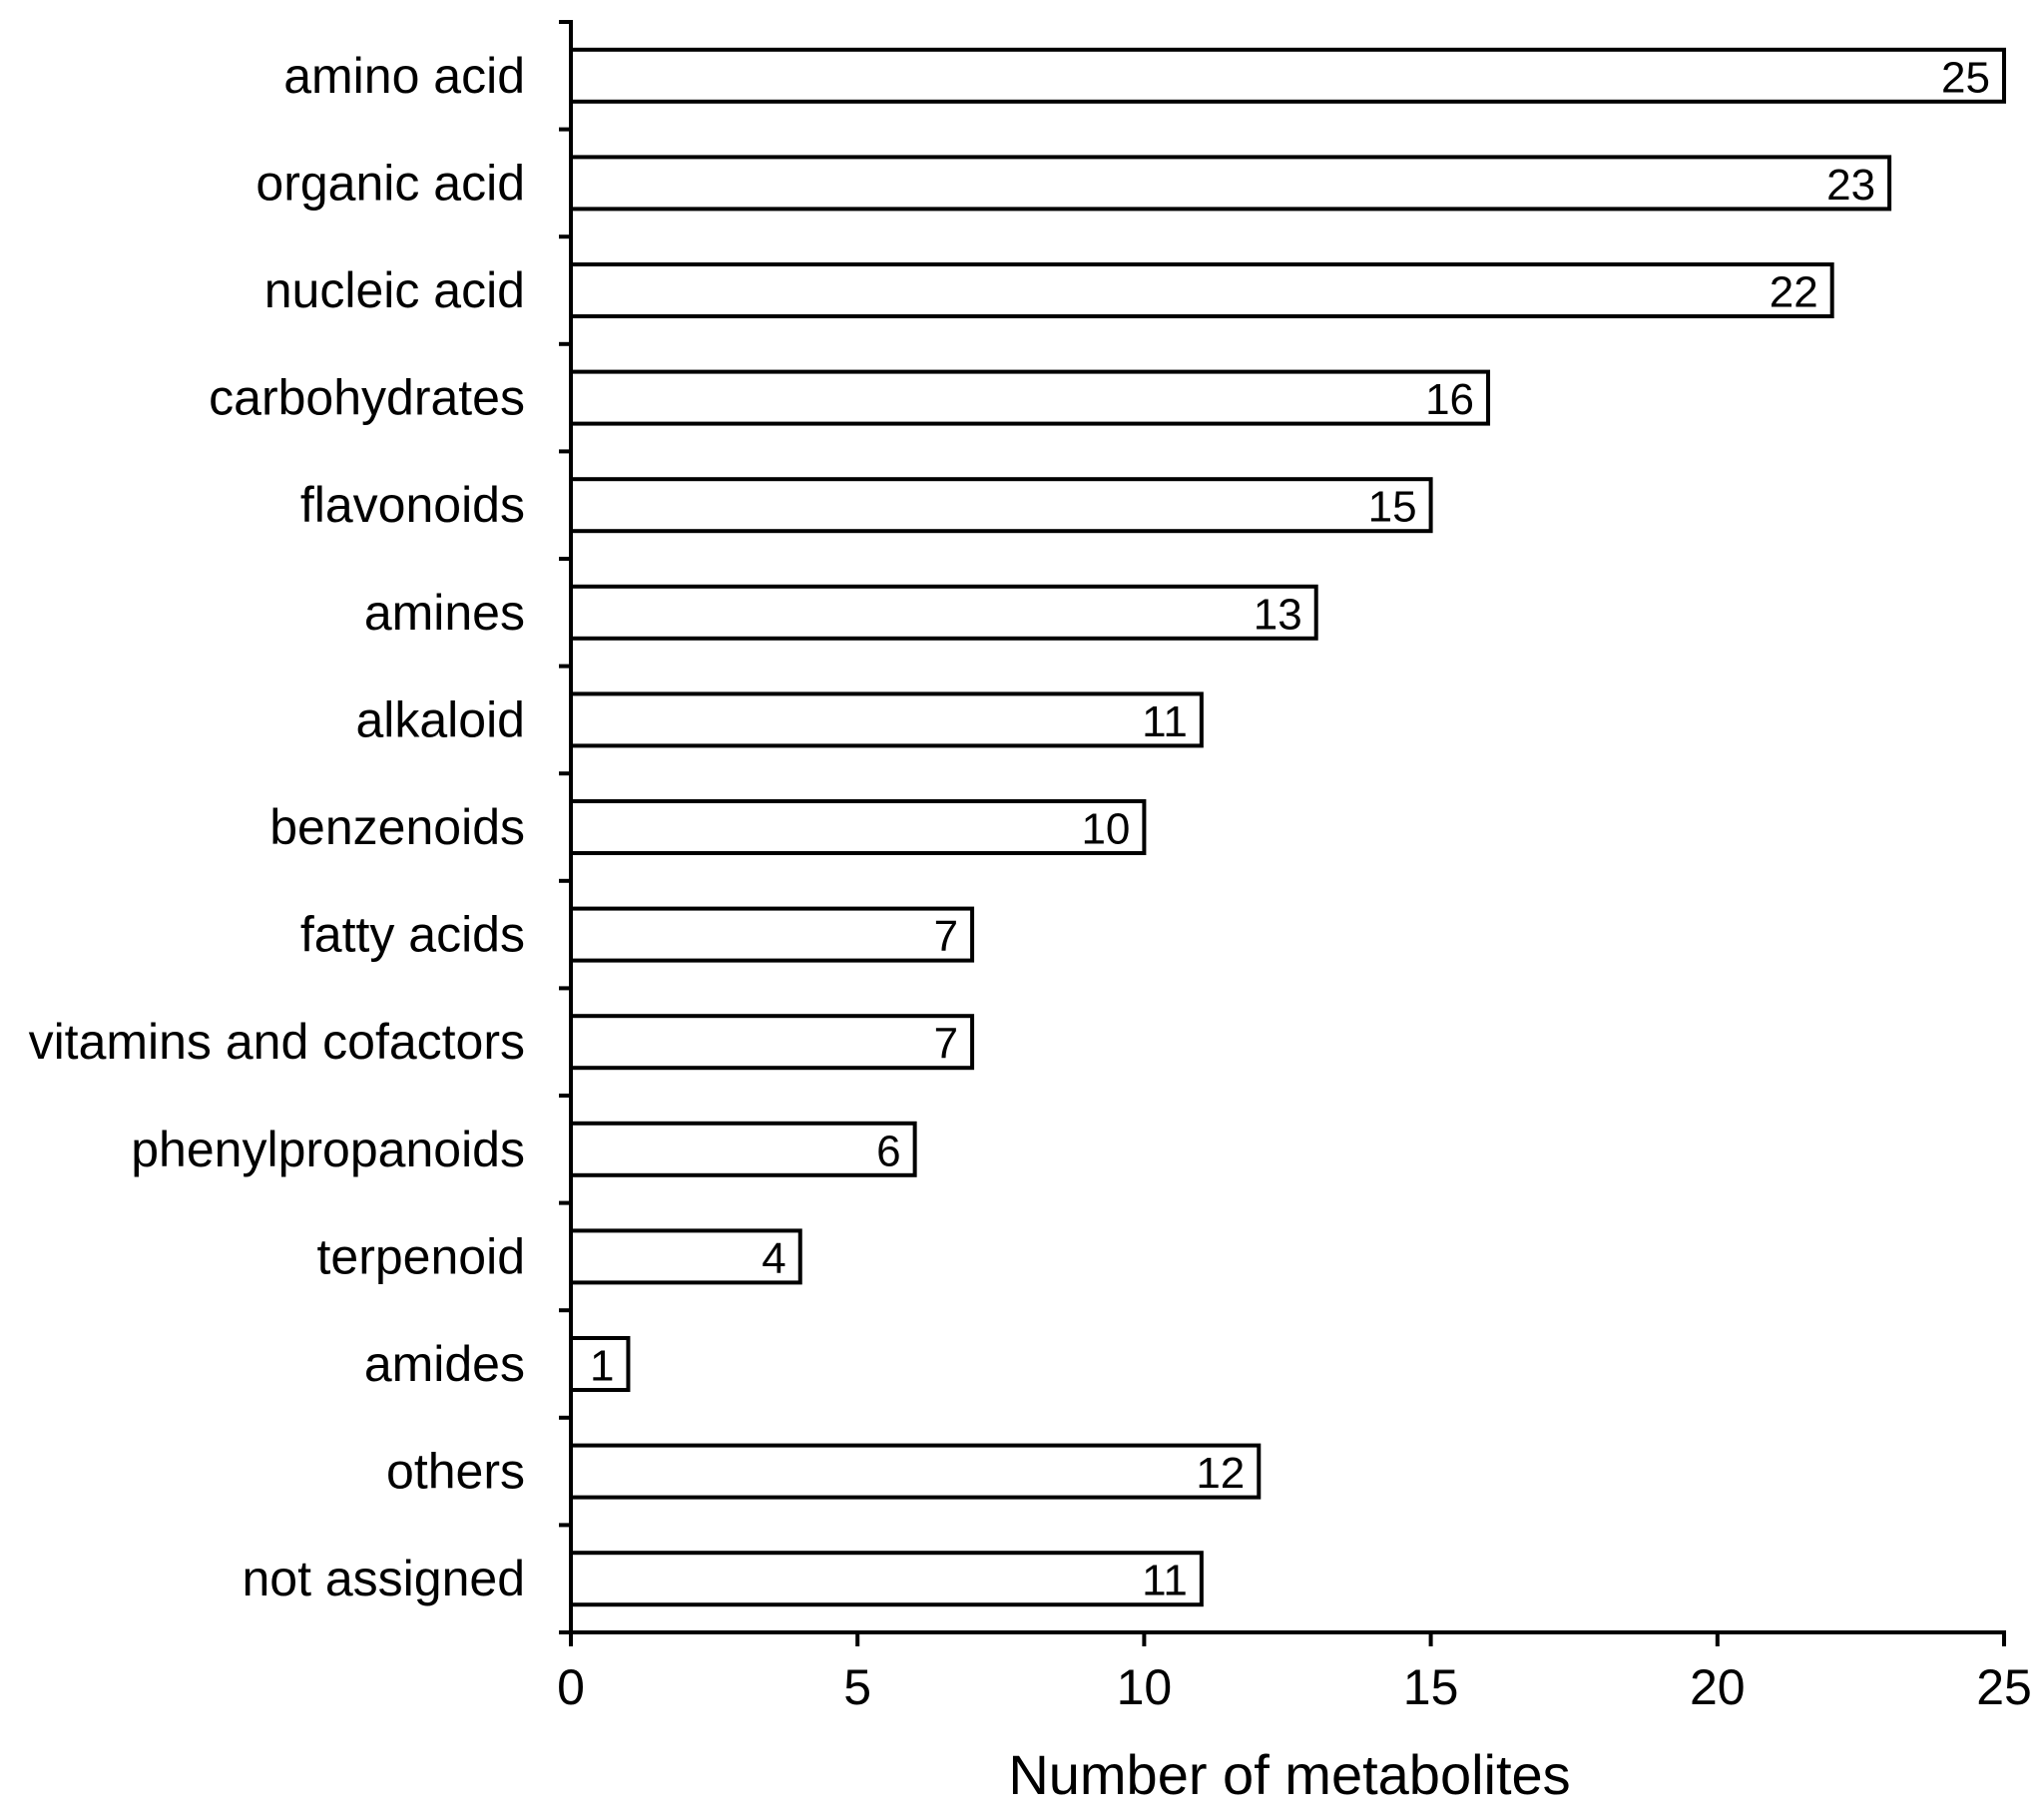  I want to click on value-label-alkaloid: 11, so click(1165, 721).